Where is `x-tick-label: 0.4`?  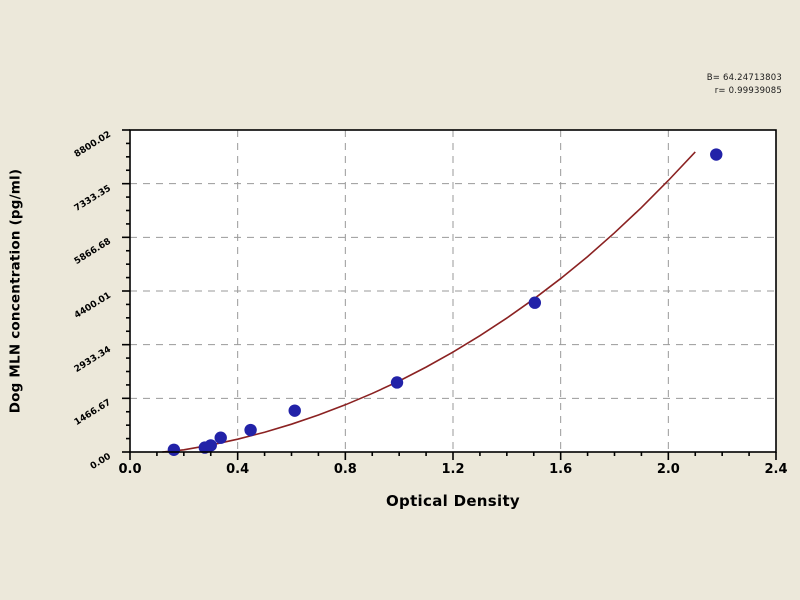
x-tick-label: 0.4 is located at coordinates (238, 469).